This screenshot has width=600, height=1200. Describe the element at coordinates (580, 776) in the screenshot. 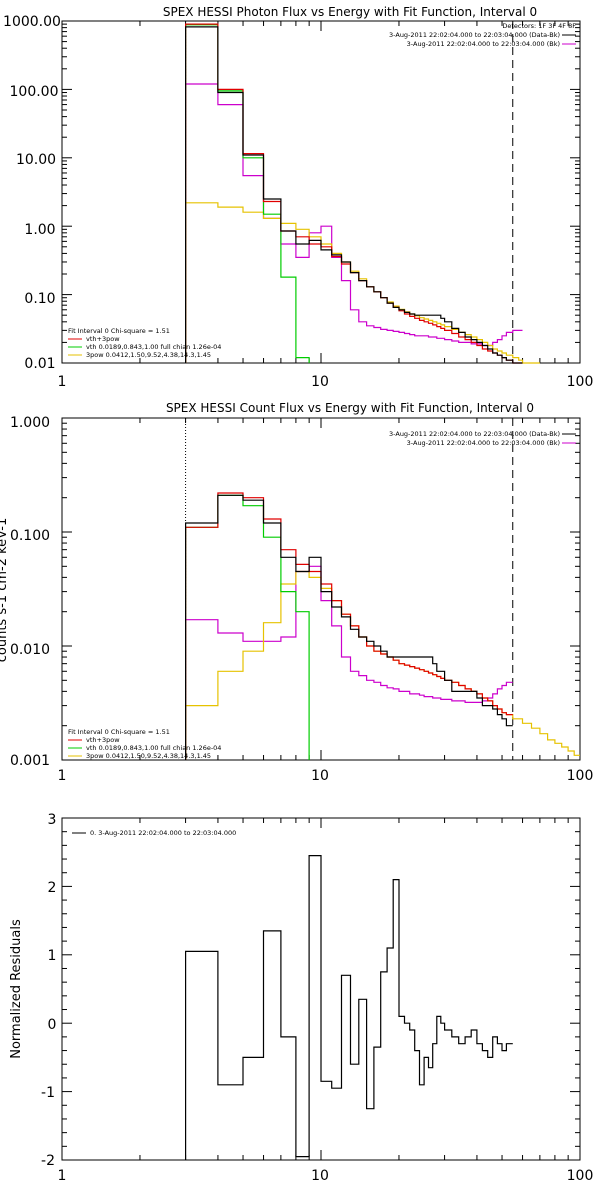

I see `count-xtick-label-100: 100` at that location.